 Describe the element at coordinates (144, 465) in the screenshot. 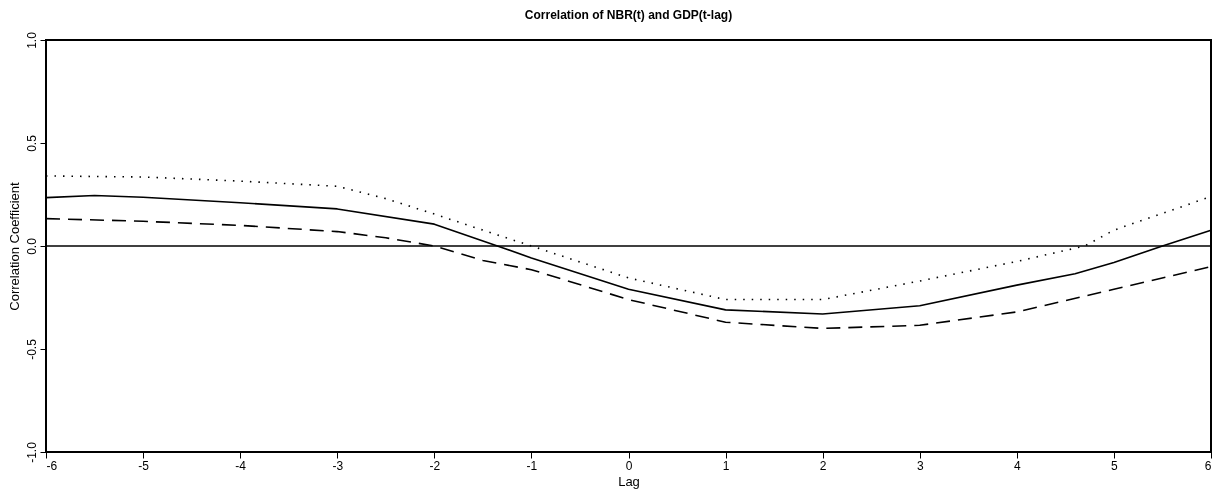

I see `x-tick-label: -5` at that location.